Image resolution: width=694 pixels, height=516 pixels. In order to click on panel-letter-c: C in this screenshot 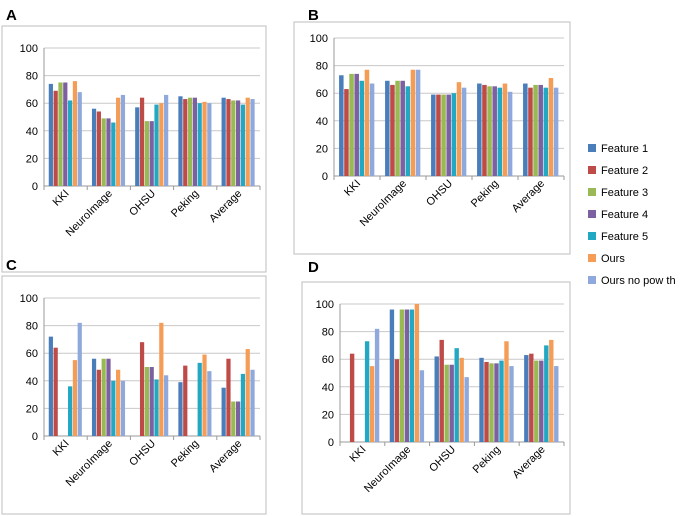, I will do `click(11, 265)`.